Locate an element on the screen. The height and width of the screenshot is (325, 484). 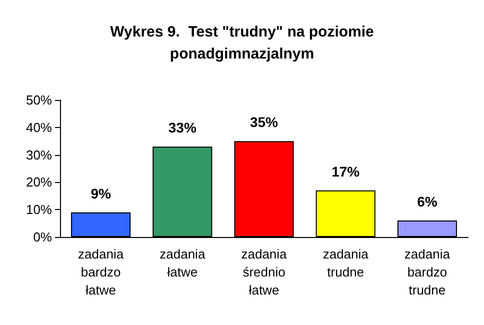
x-tick-label: zadania łatwe is located at coordinates (183, 263).